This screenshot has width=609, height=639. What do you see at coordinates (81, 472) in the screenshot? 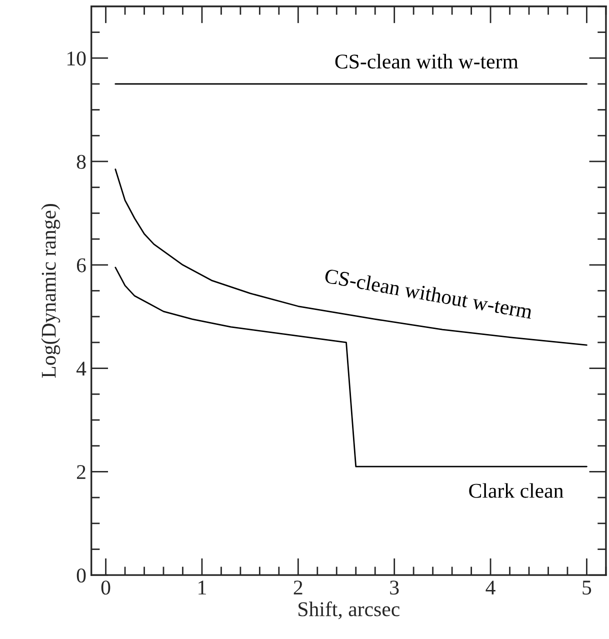
I see `y-tick-label: 2` at bounding box center [81, 472].